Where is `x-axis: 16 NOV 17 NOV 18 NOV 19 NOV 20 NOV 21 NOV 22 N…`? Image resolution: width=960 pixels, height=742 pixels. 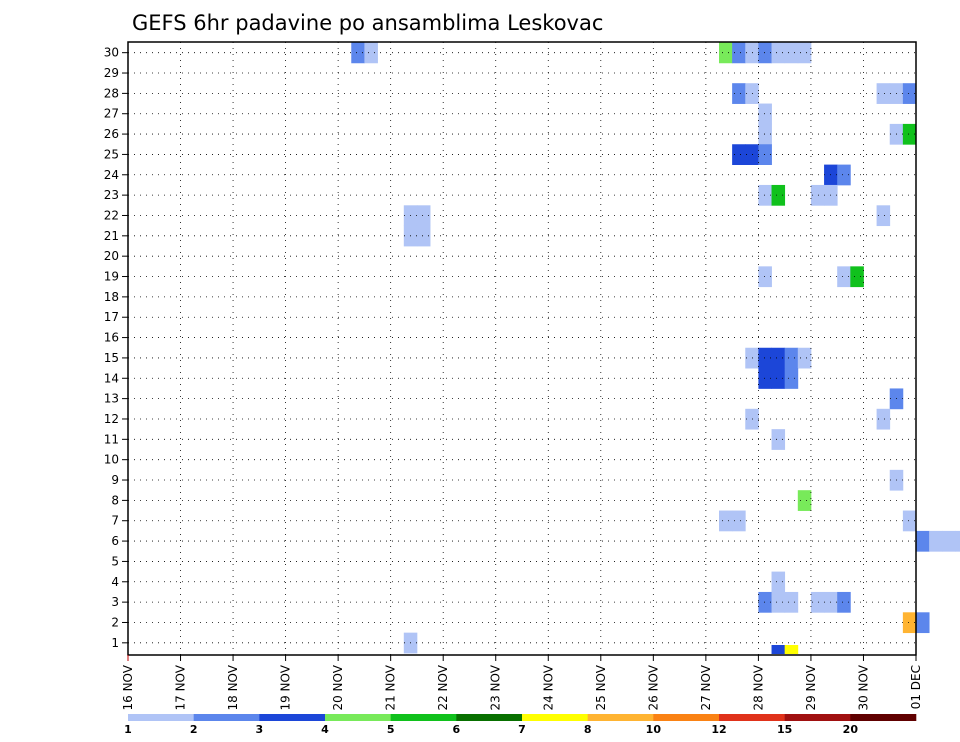 x-axis: 16 NOV 17 NOV 18 NOV 19 NOV 20 NOV 21 NOV 22 N… is located at coordinates (522, 683).